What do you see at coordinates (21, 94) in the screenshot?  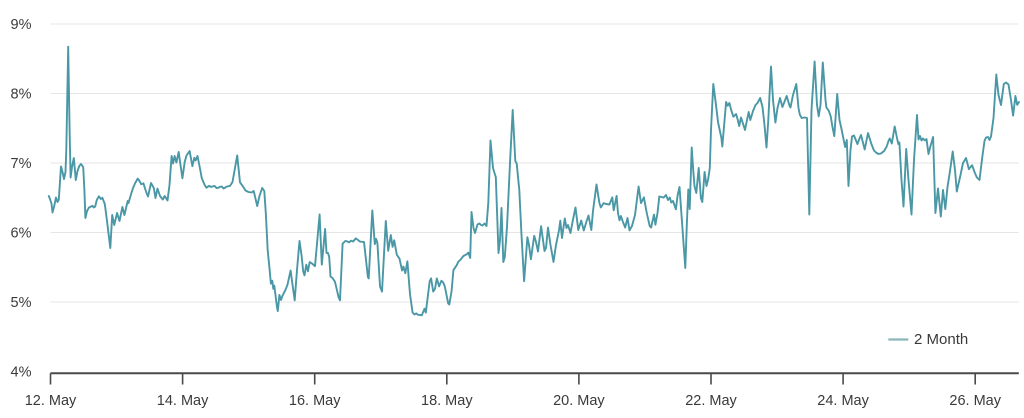 I see `svg-text: 8%` at bounding box center [21, 94].